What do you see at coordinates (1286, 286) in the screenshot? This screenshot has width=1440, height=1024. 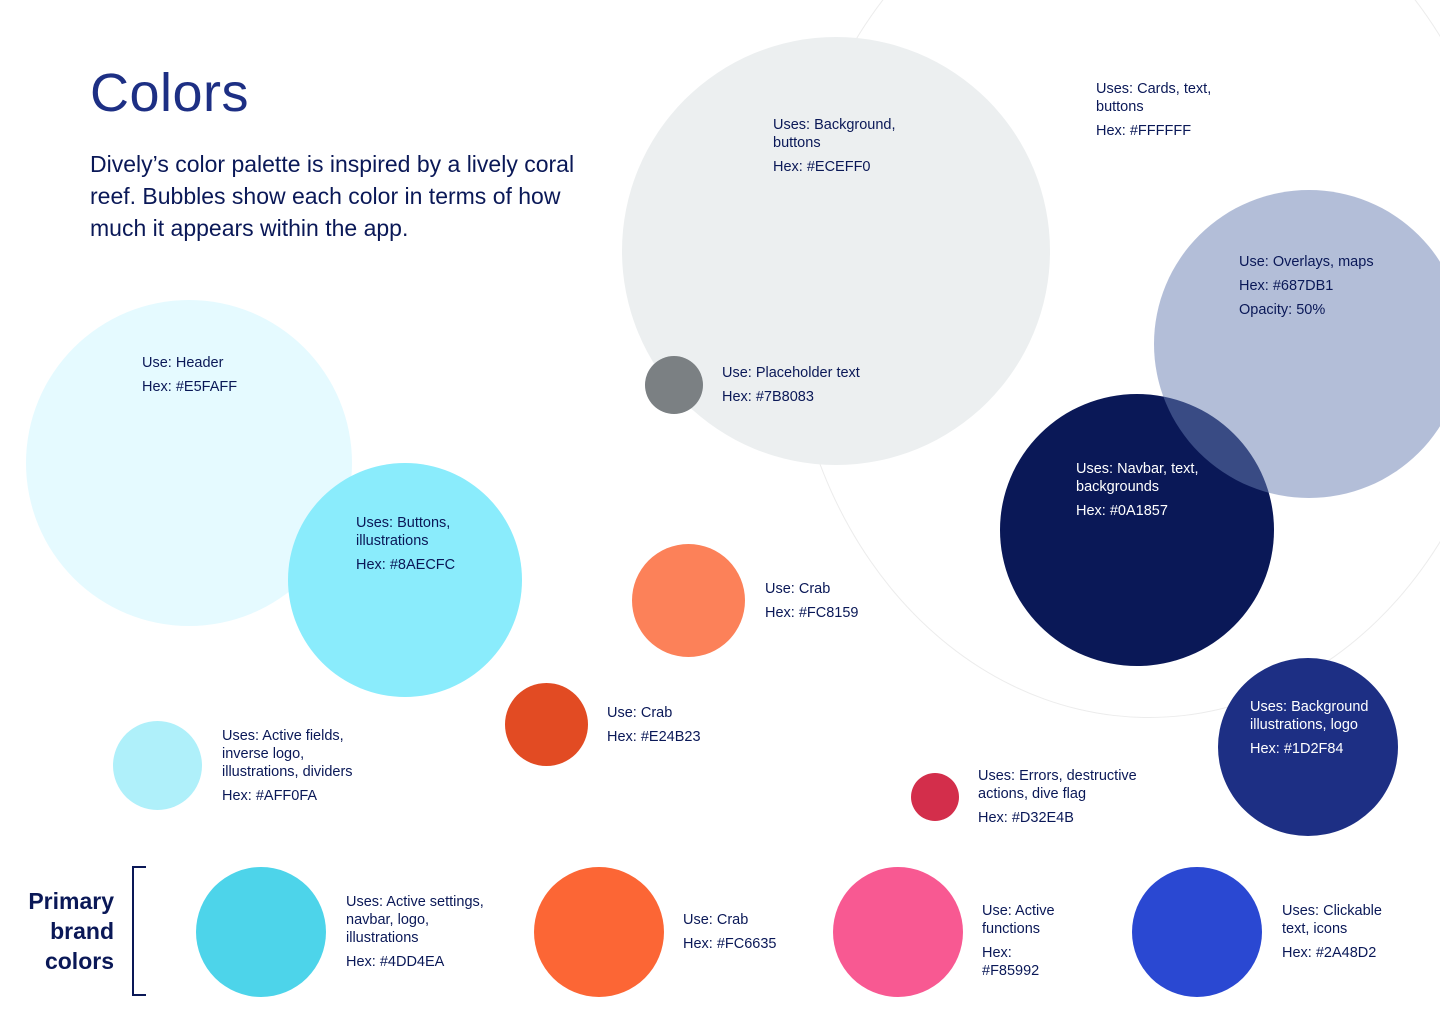 I see `label-overlay-hex: Hex: #687DB1` at bounding box center [1286, 286].